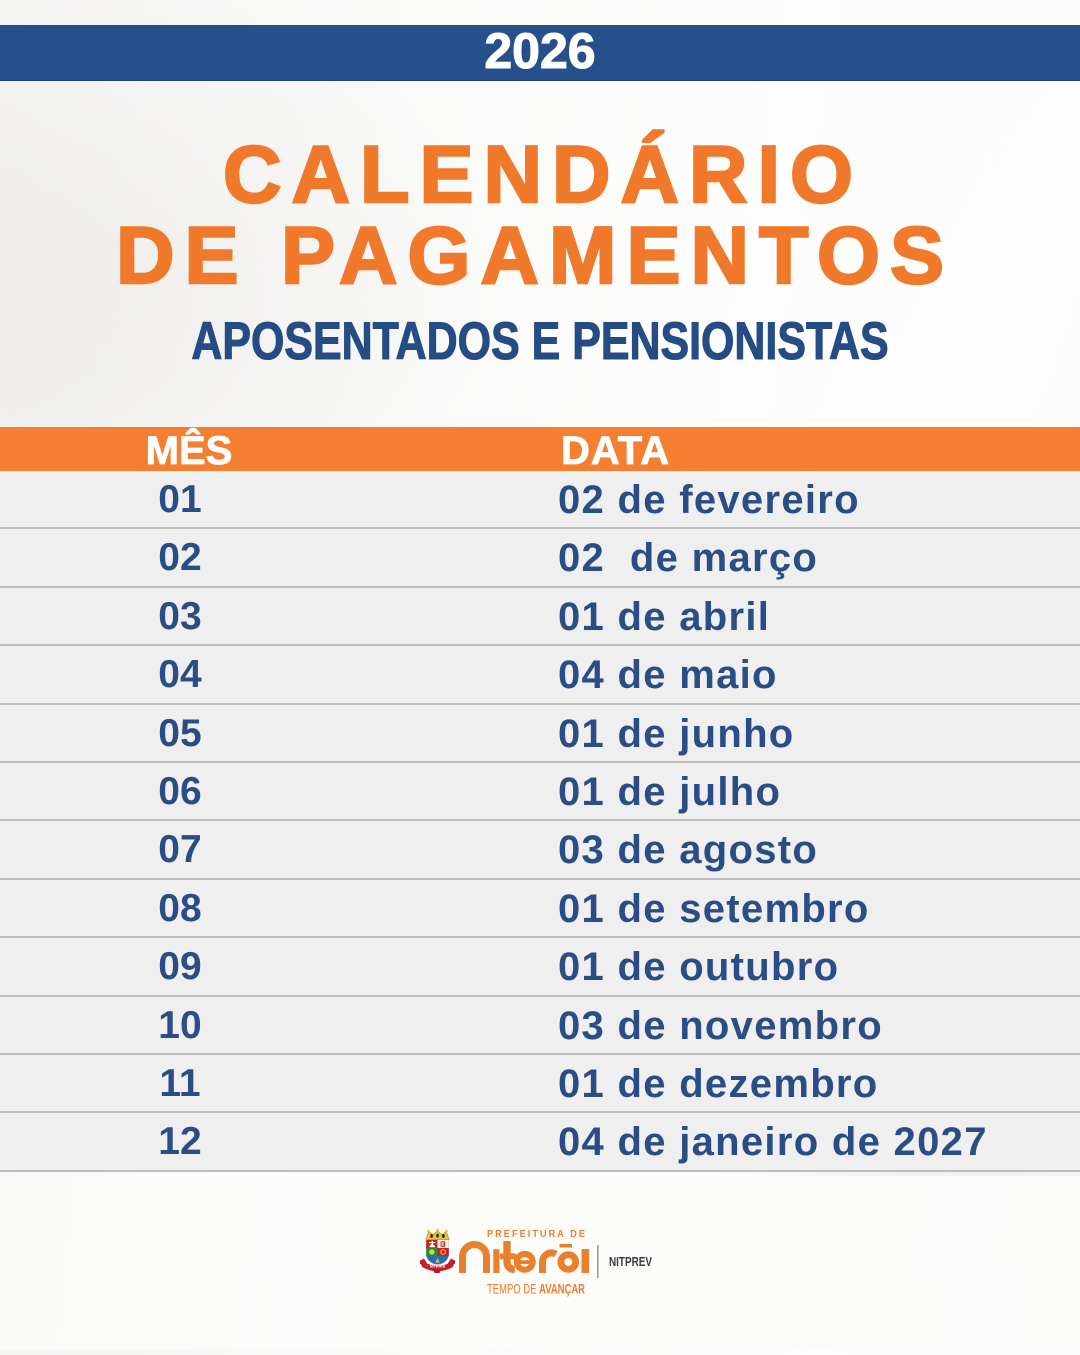 Image resolution: width=1080 pixels, height=1355 pixels. I want to click on svg-text: NITPREV, so click(631, 1262).